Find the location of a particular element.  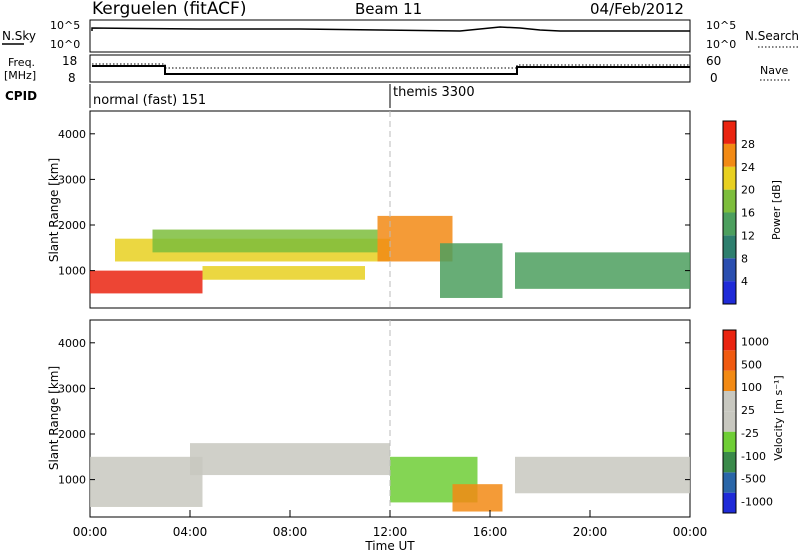

freq-trace is located at coordinates (391, 70).